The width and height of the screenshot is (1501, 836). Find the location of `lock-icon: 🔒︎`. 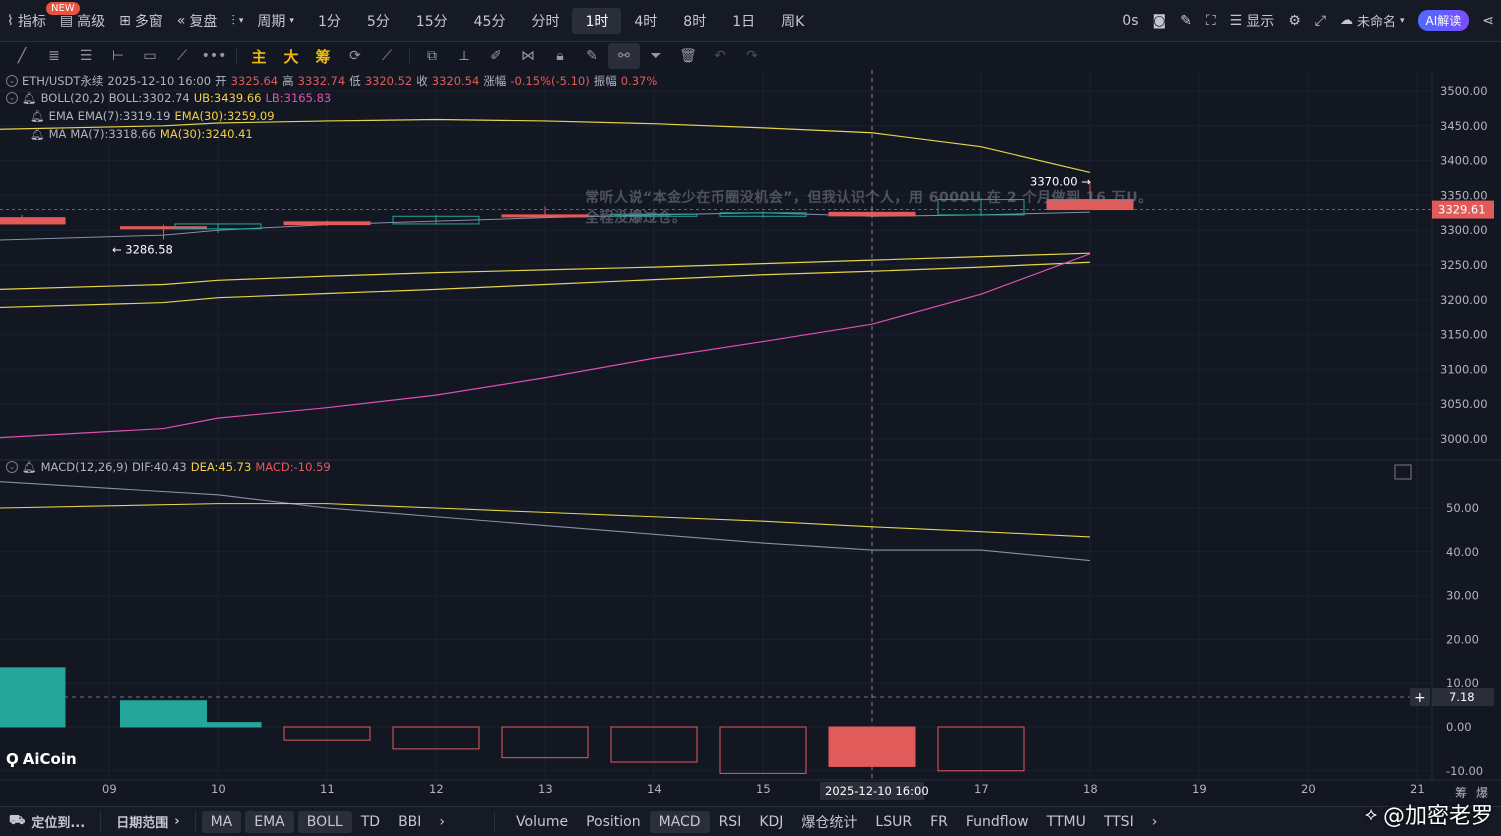

lock-icon: 🔒︎ is located at coordinates (560, 56).